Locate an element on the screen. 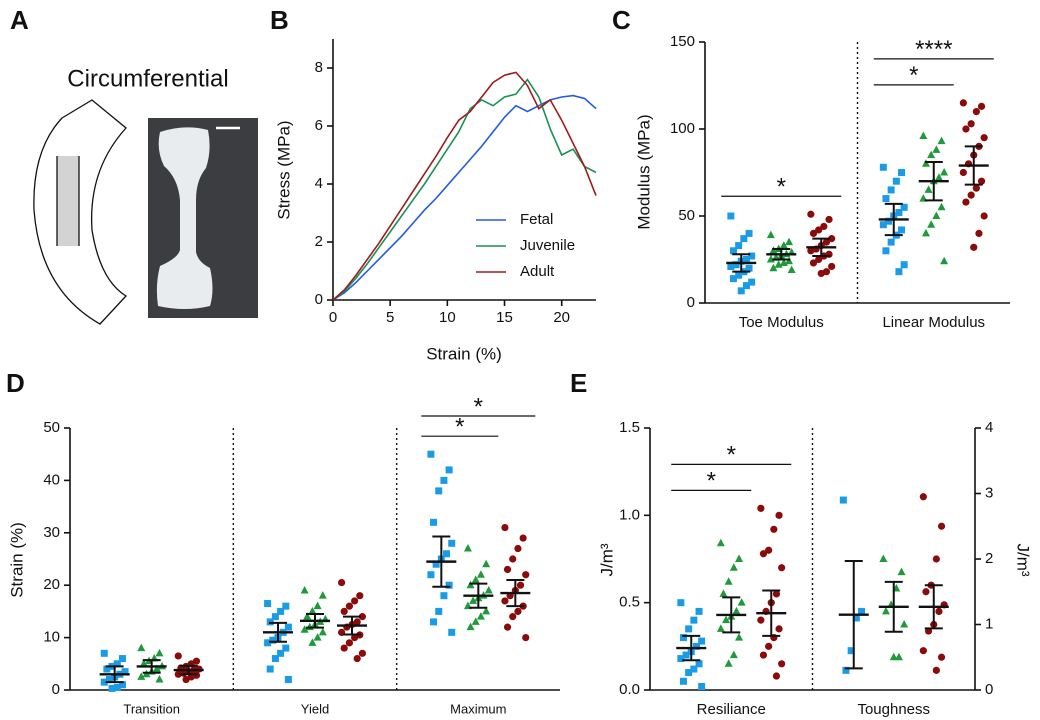  category-label: Yield is located at coordinates (315, 708).